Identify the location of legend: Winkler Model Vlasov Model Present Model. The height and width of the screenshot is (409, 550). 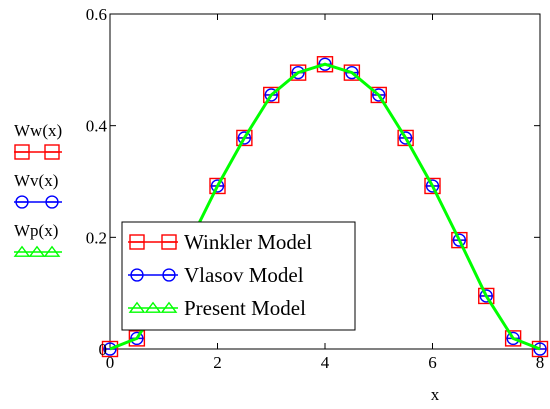
(238, 276).